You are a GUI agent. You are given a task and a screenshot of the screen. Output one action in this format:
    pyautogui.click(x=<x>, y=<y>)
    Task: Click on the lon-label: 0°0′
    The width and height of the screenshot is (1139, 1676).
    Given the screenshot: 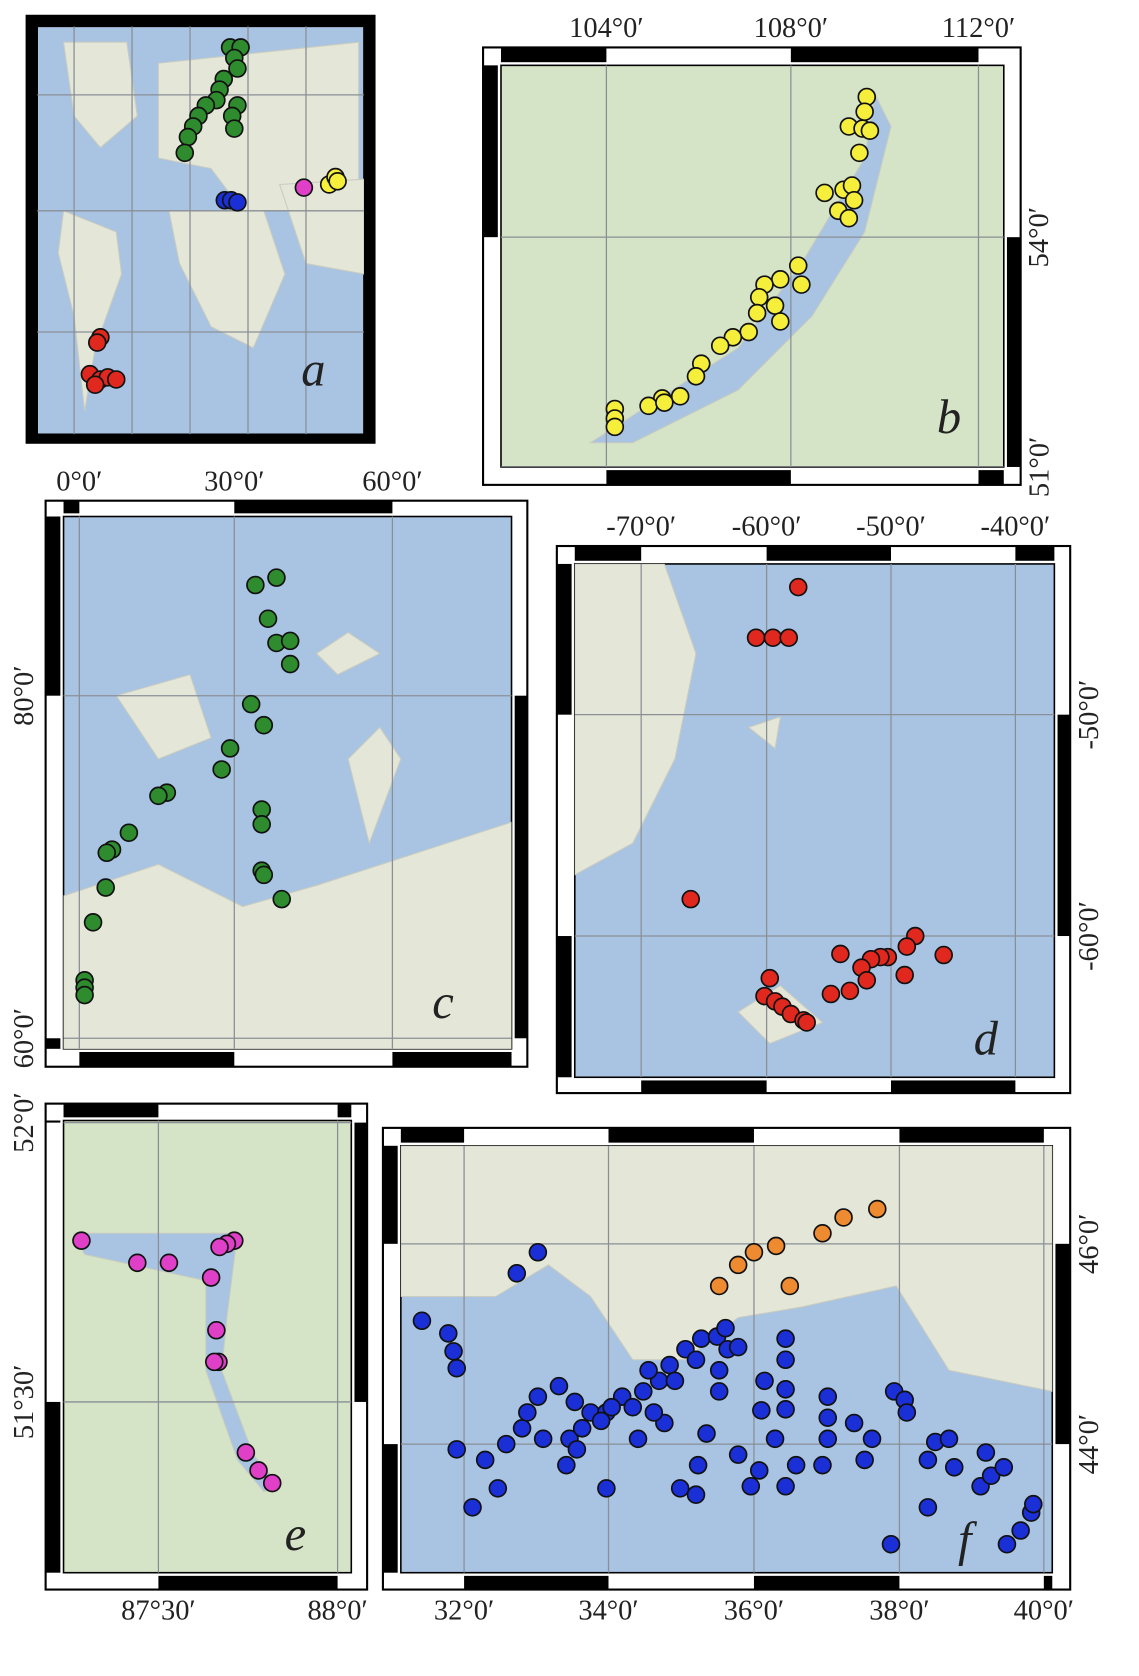 What is the action you would take?
    pyautogui.click(x=79, y=481)
    